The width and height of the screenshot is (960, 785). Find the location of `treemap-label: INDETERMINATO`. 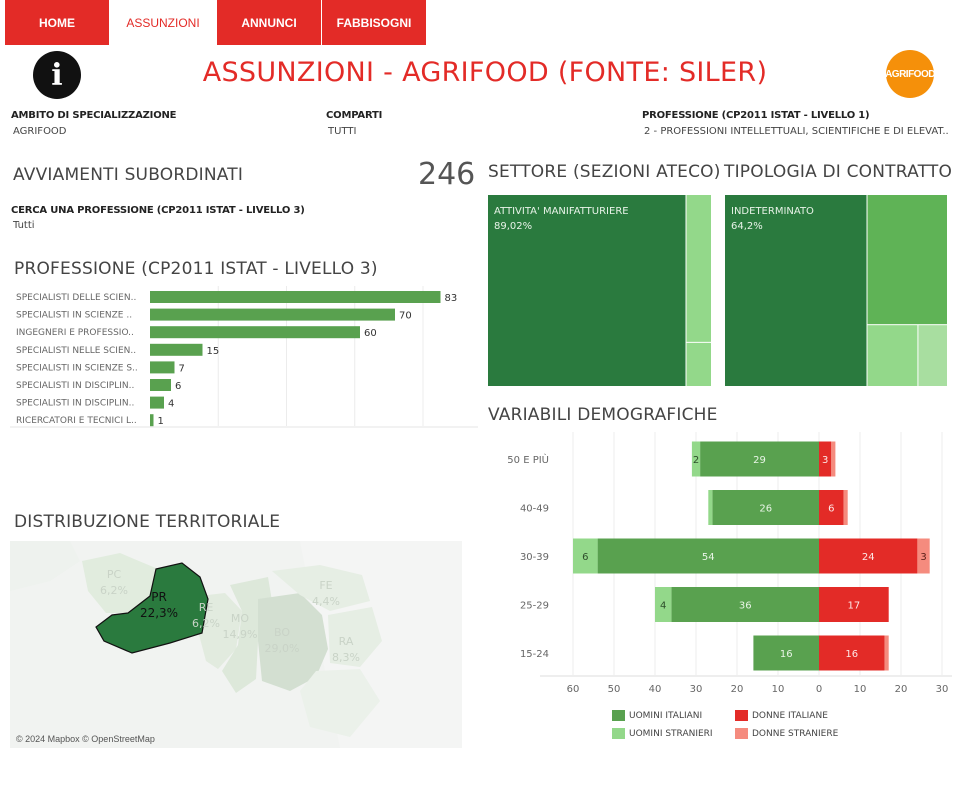

treemap-label: INDETERMINATO is located at coordinates (772, 211).